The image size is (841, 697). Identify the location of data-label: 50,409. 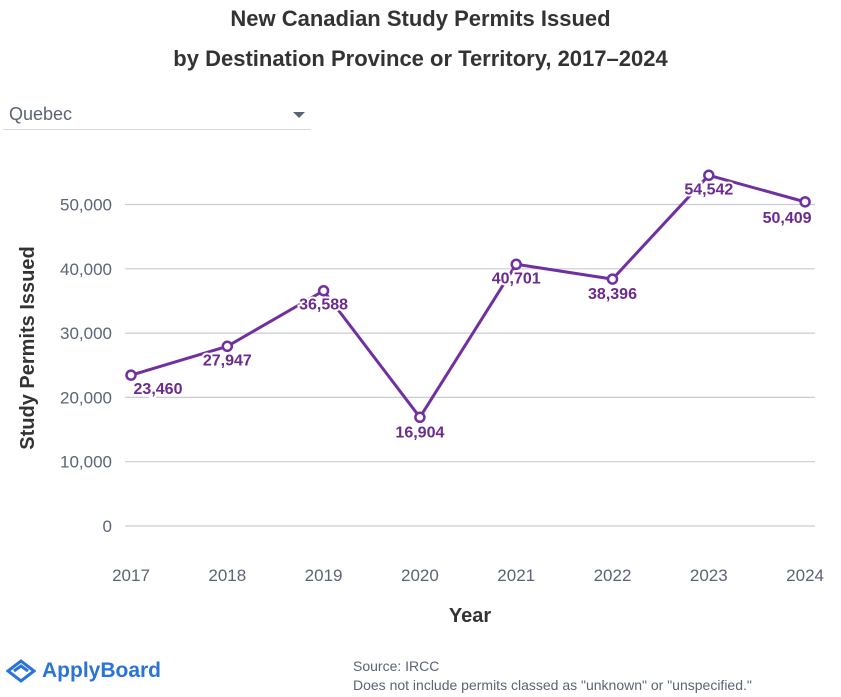
(787, 218).